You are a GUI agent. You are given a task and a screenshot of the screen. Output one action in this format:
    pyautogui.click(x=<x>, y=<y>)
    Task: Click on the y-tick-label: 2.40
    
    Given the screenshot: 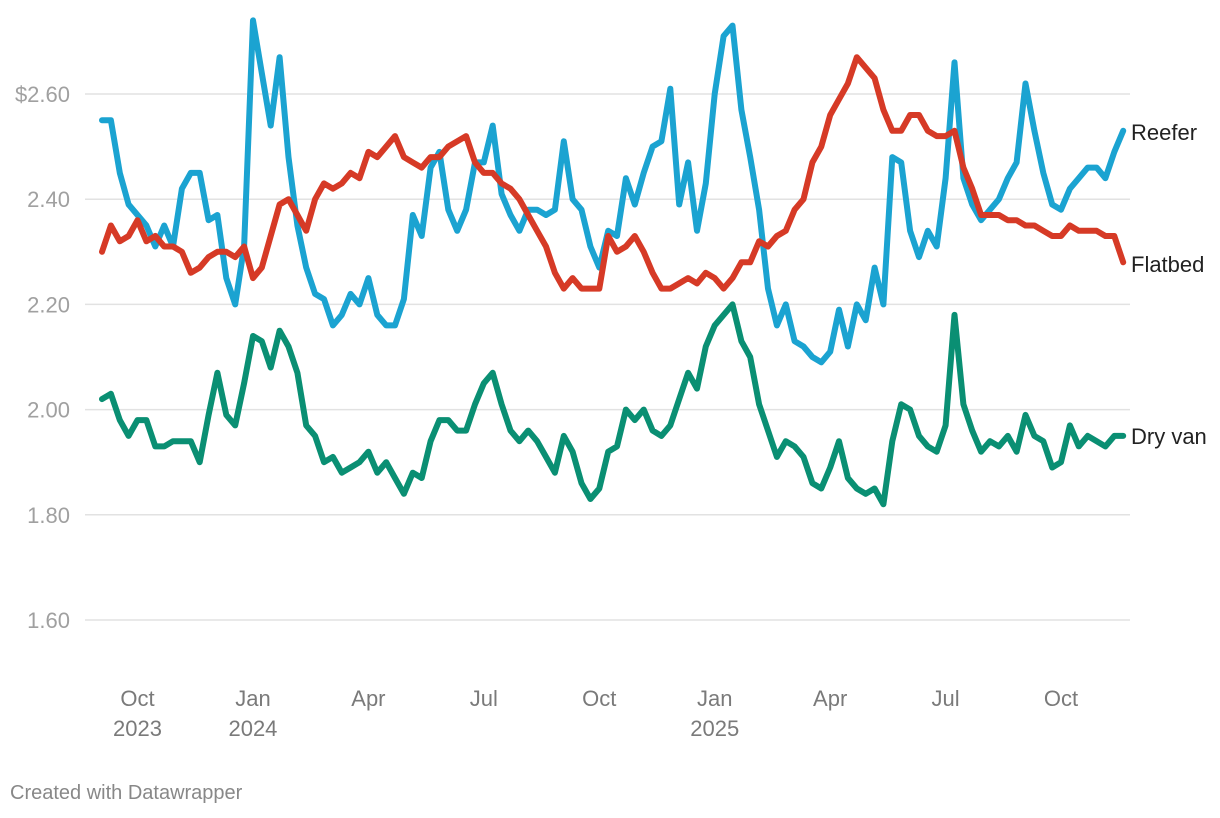 What is the action you would take?
    pyautogui.click(x=48, y=199)
    